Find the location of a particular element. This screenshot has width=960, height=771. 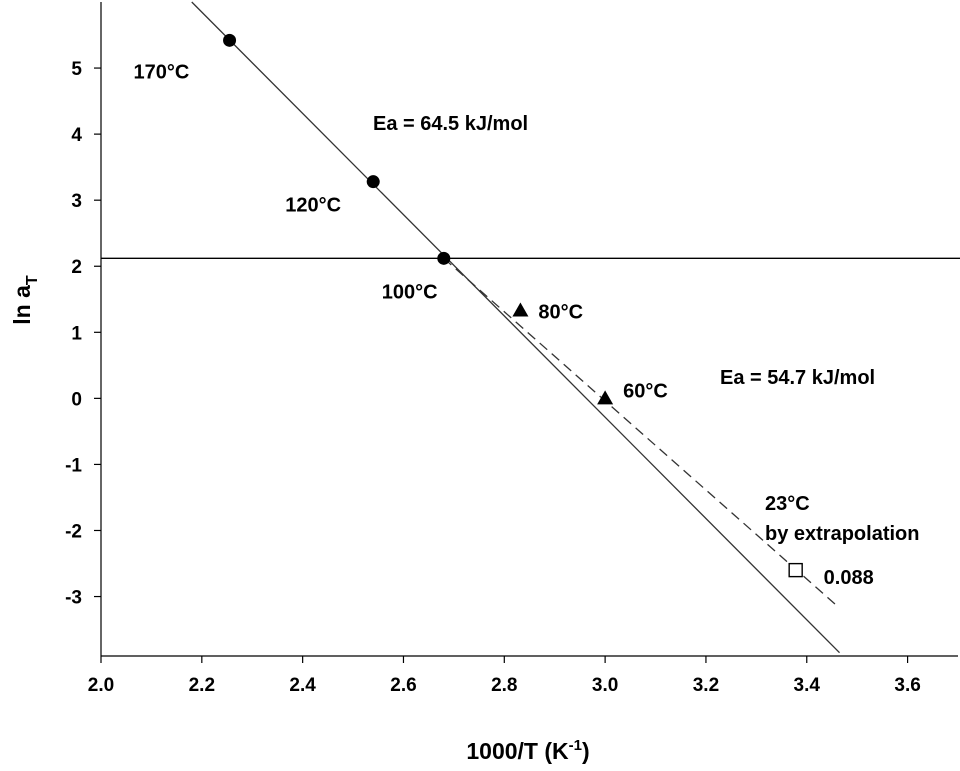

y-tick-label: 3 is located at coordinates (76, 201).